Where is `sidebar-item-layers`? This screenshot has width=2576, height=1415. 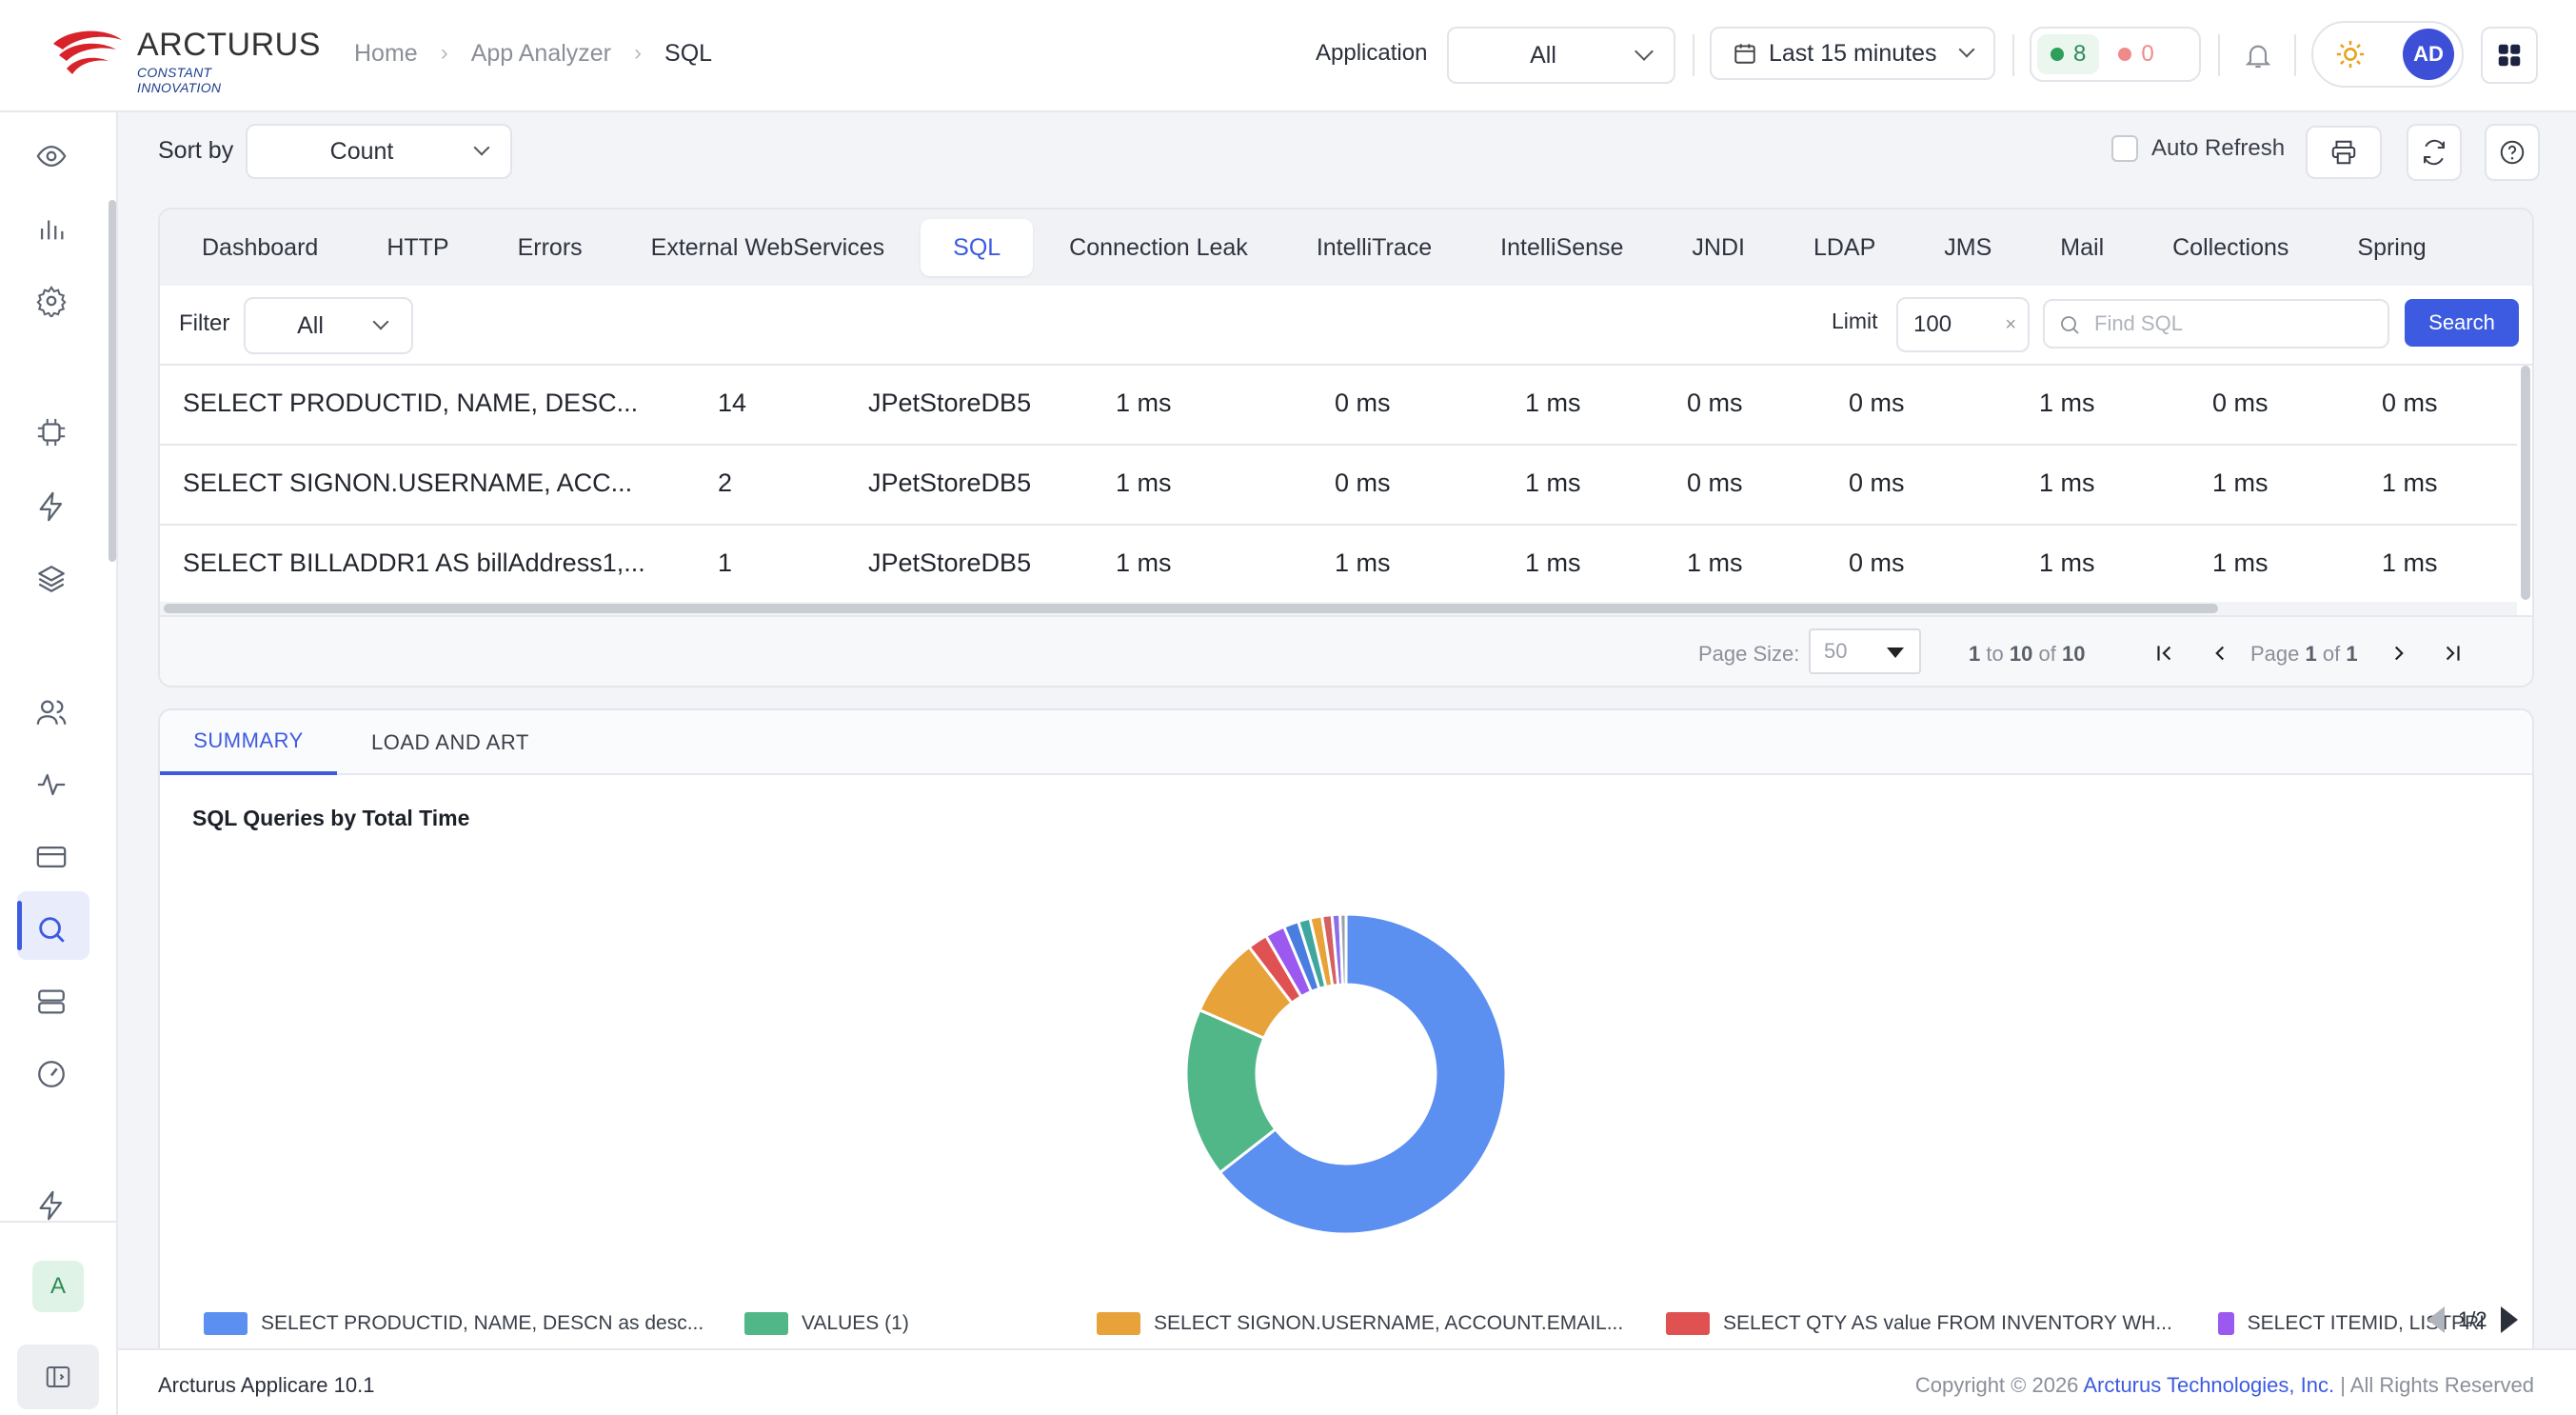 sidebar-item-layers is located at coordinates (51, 579).